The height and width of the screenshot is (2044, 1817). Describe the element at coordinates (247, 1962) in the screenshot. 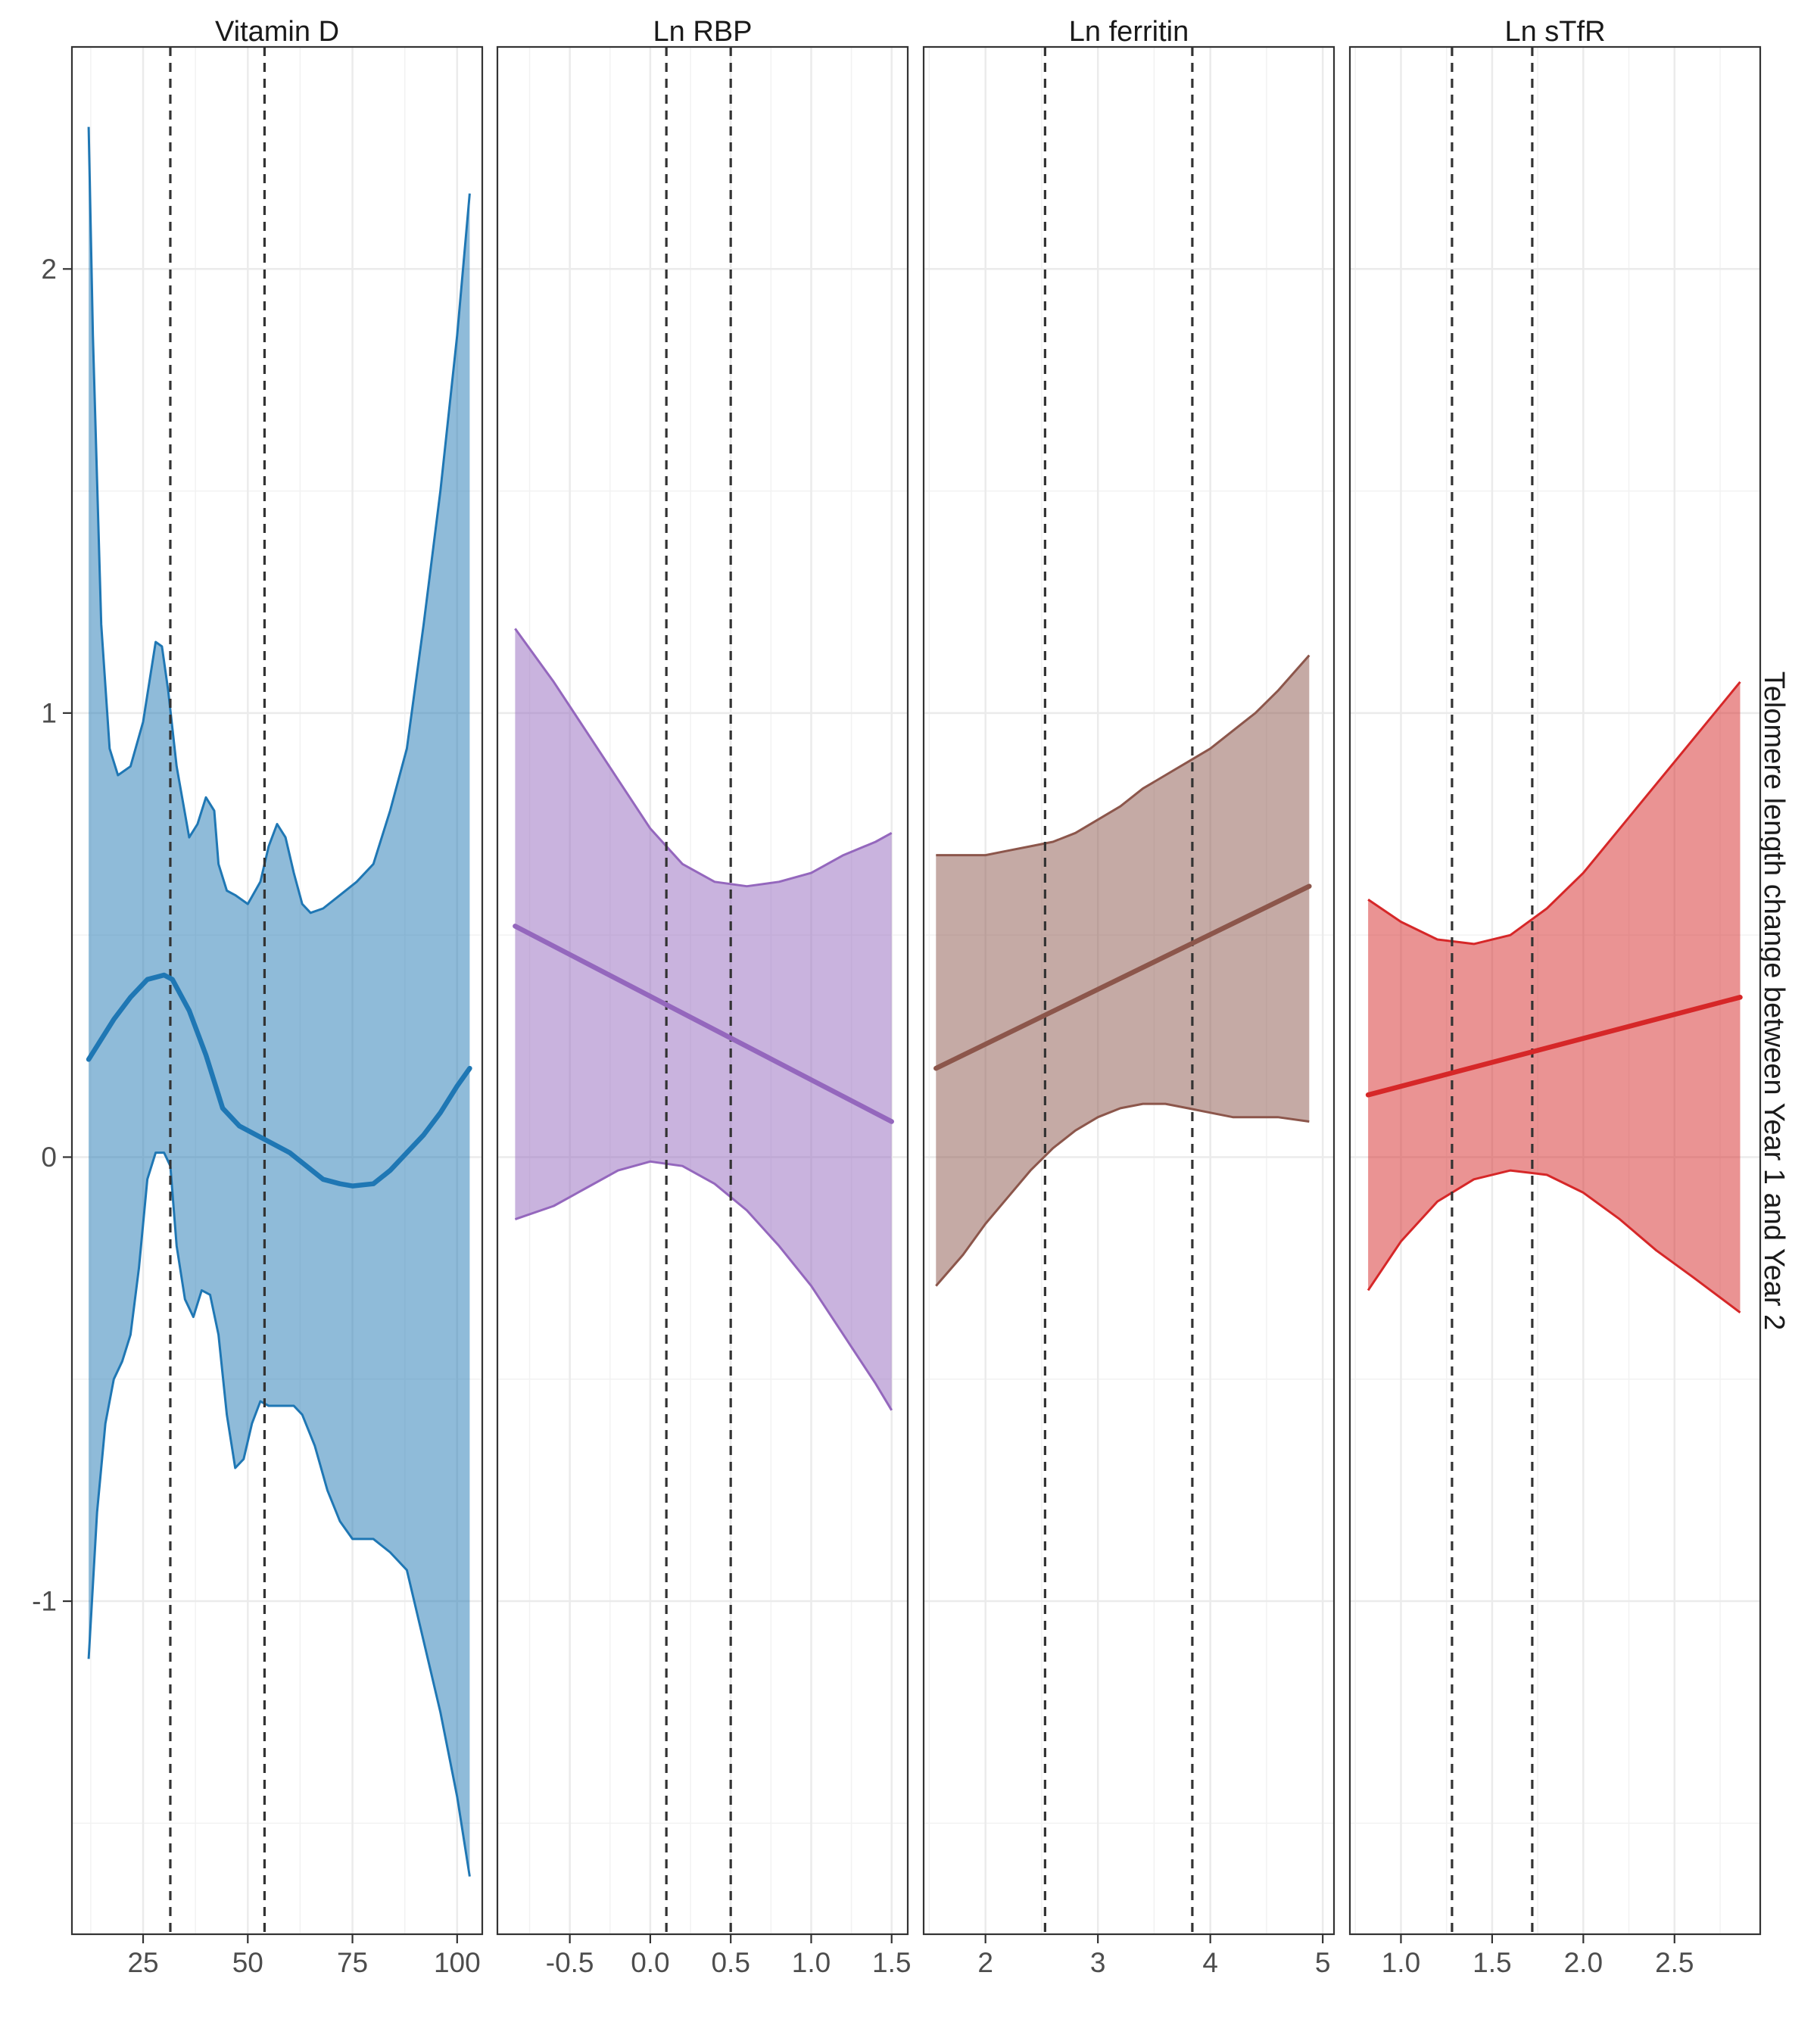

I see `x-tick-label: 50` at that location.